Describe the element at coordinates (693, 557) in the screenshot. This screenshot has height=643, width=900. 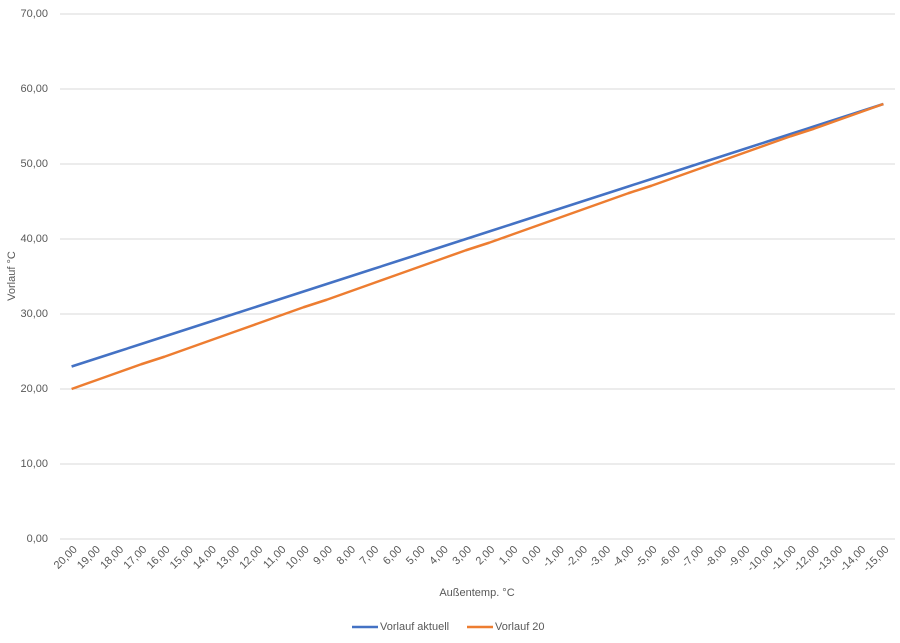
I see `x-tick-label: -7,00` at that location.